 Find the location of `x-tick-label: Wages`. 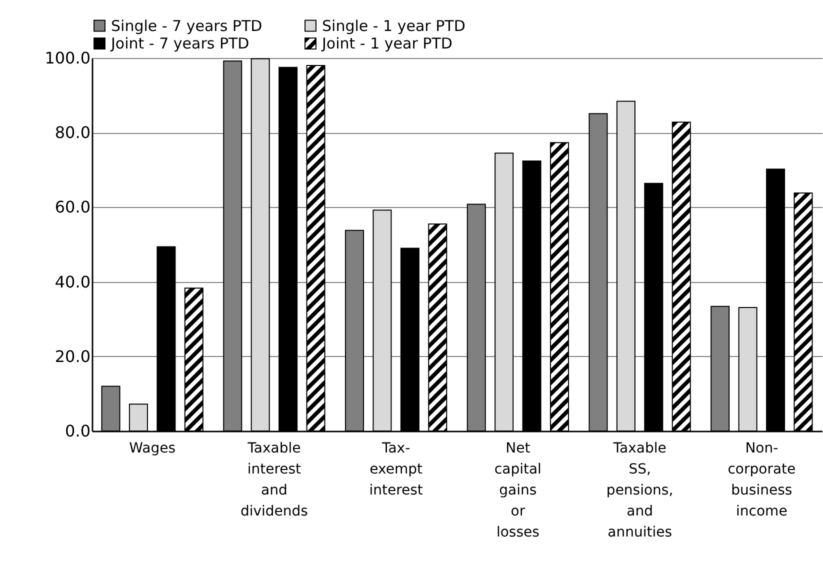

x-tick-label: Wages is located at coordinates (152, 448).